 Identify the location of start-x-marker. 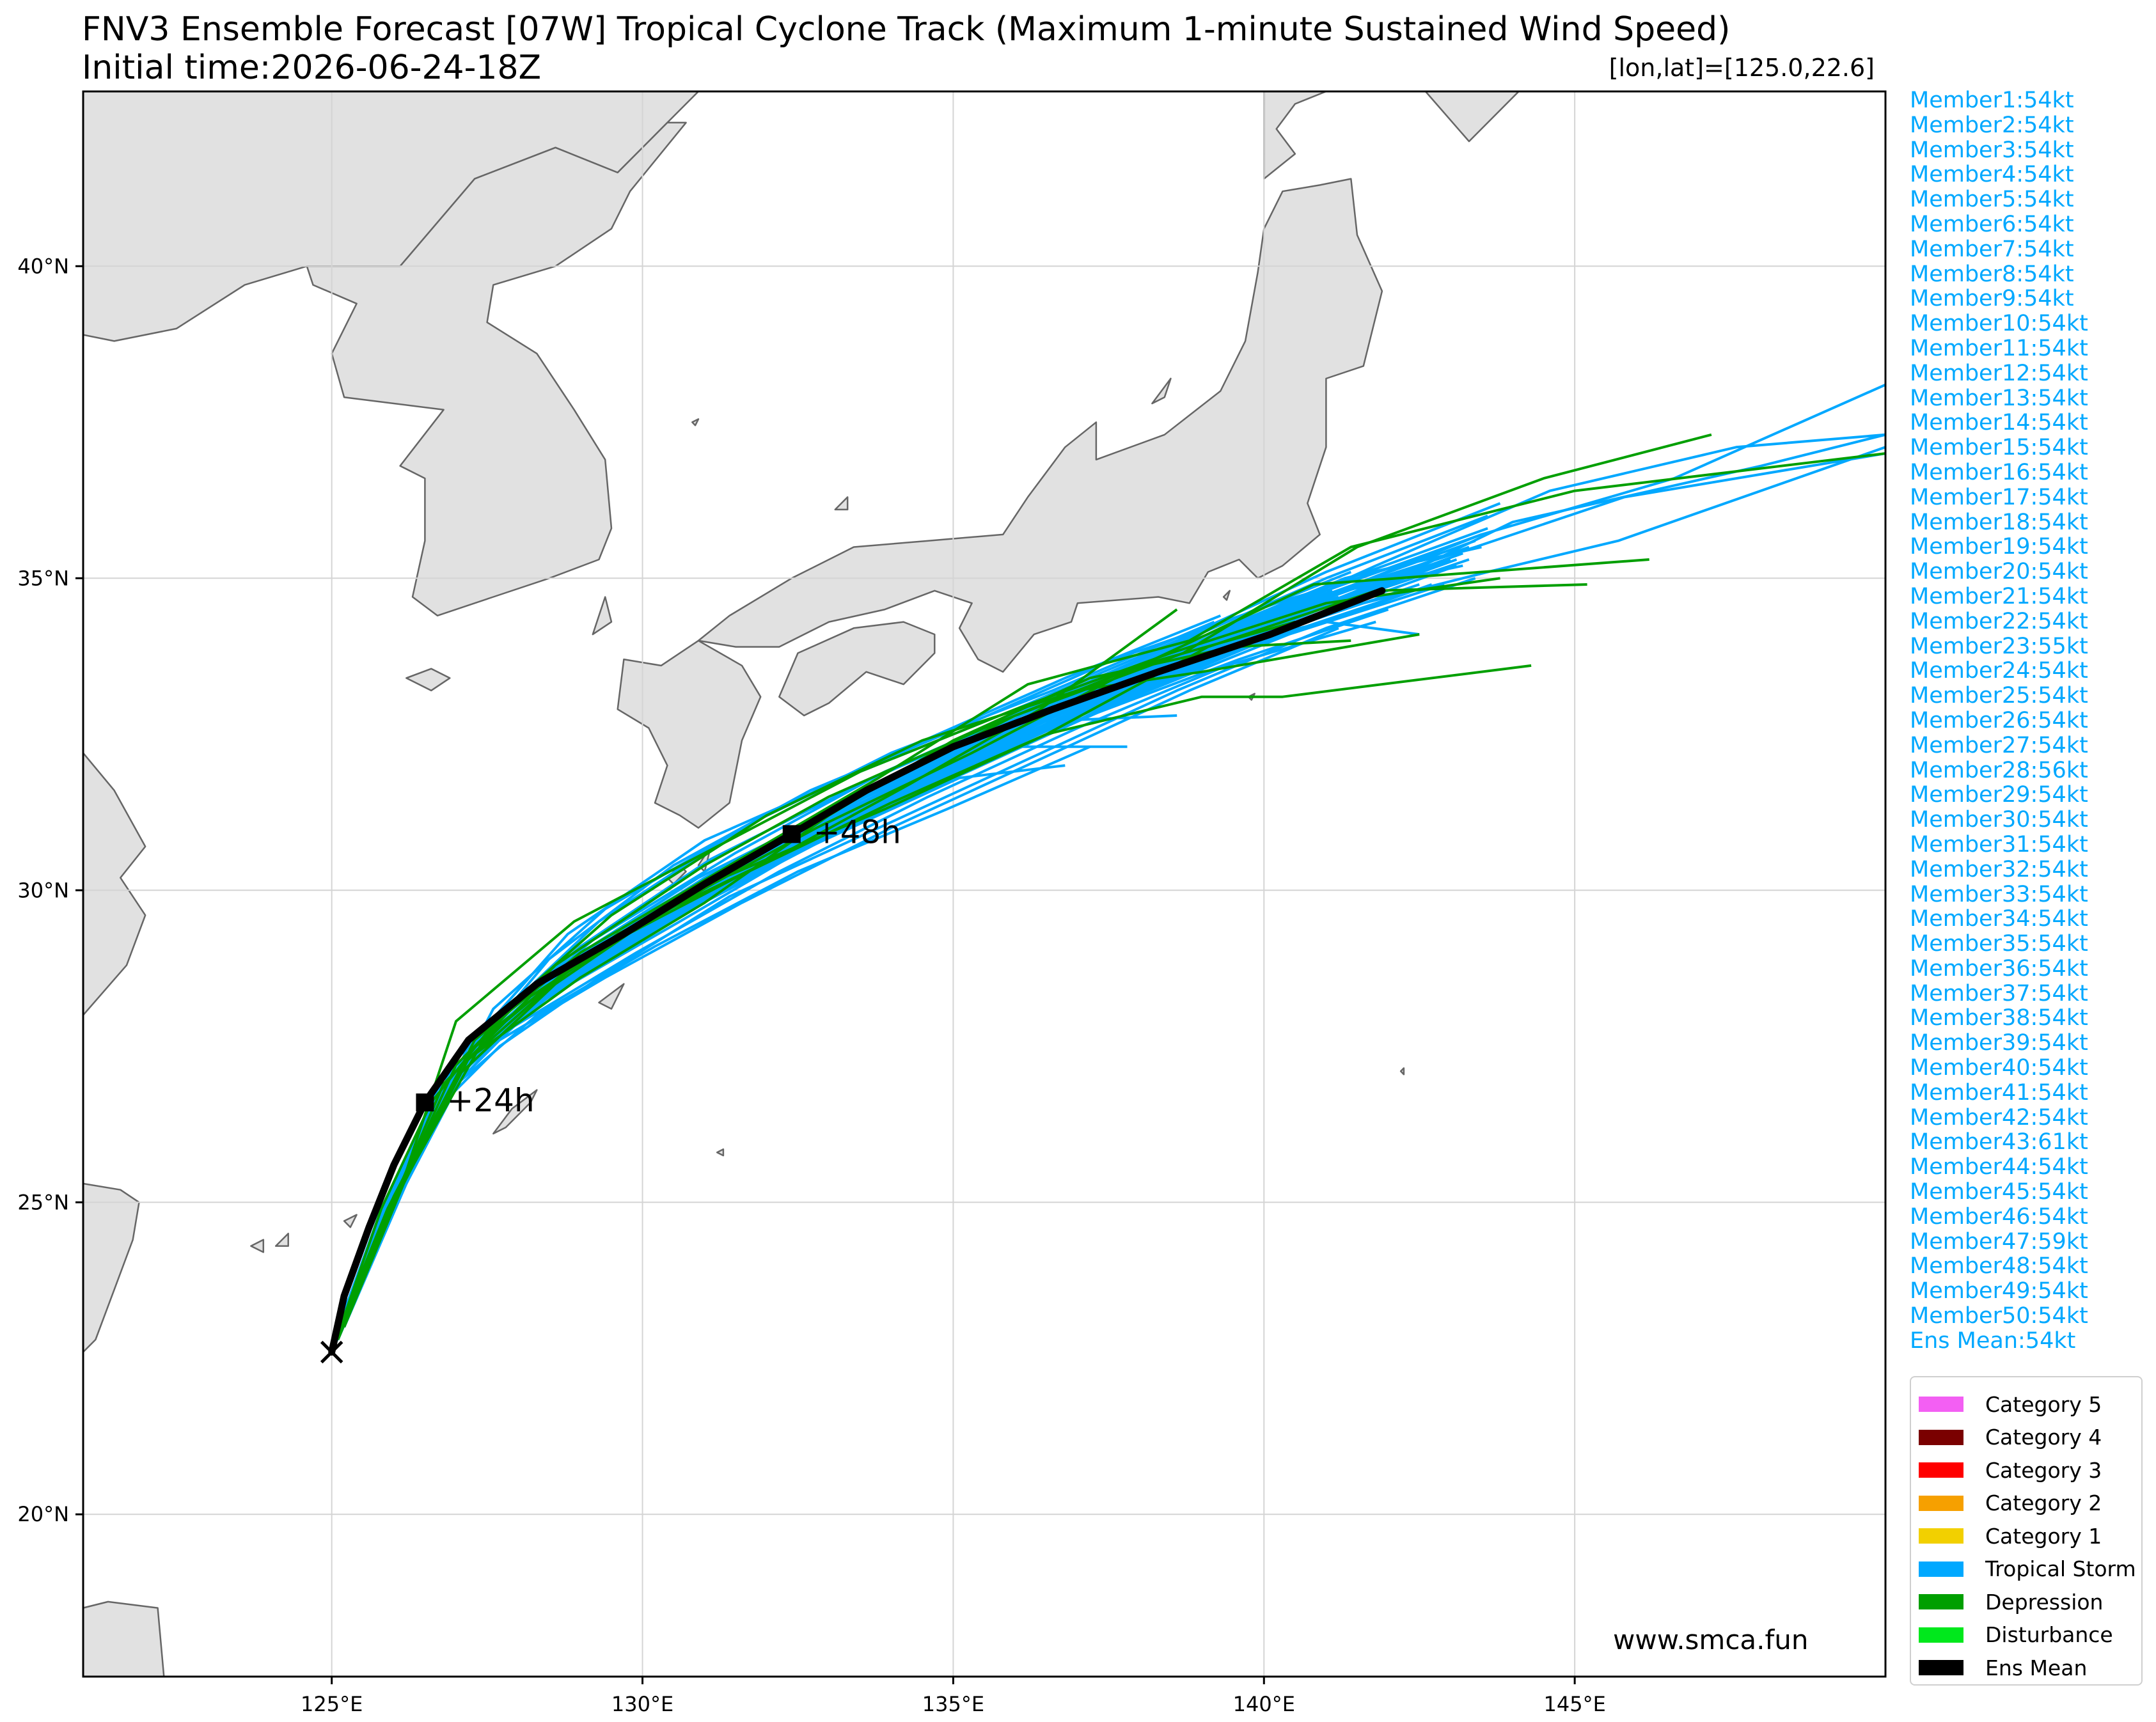
(331, 1352).